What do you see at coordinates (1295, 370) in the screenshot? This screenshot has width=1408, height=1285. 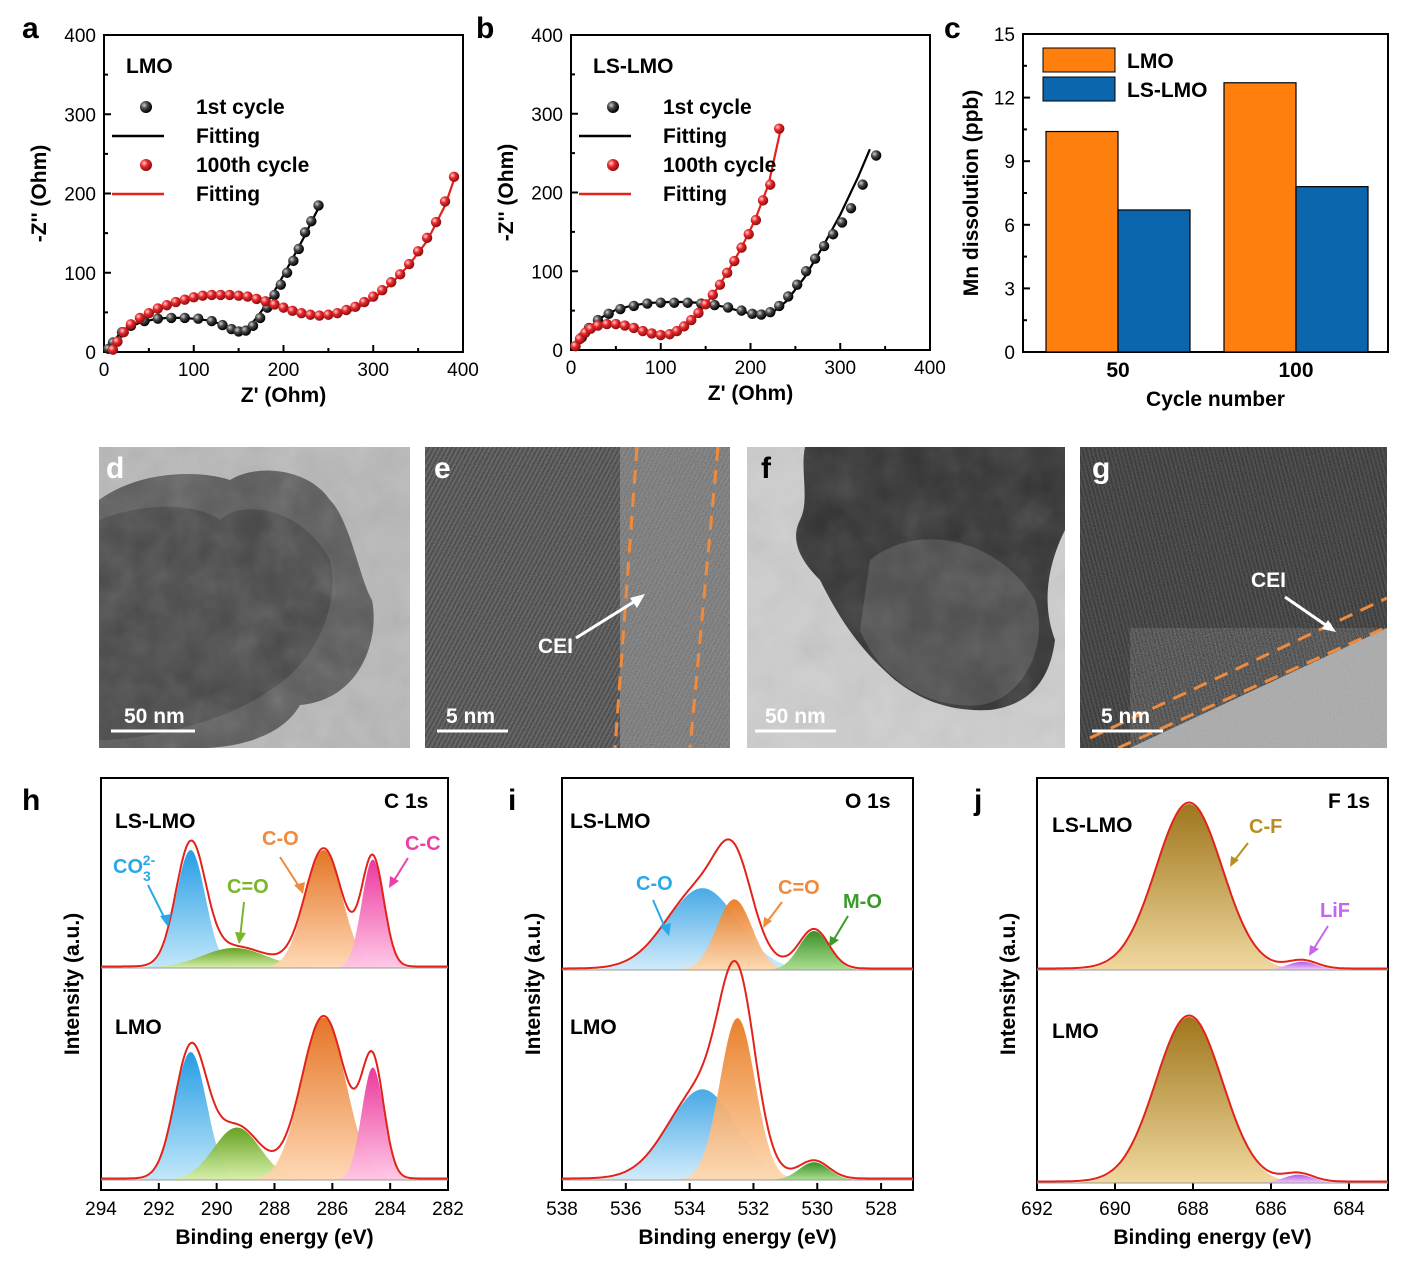 I see `x-tick-label: 100` at bounding box center [1295, 370].